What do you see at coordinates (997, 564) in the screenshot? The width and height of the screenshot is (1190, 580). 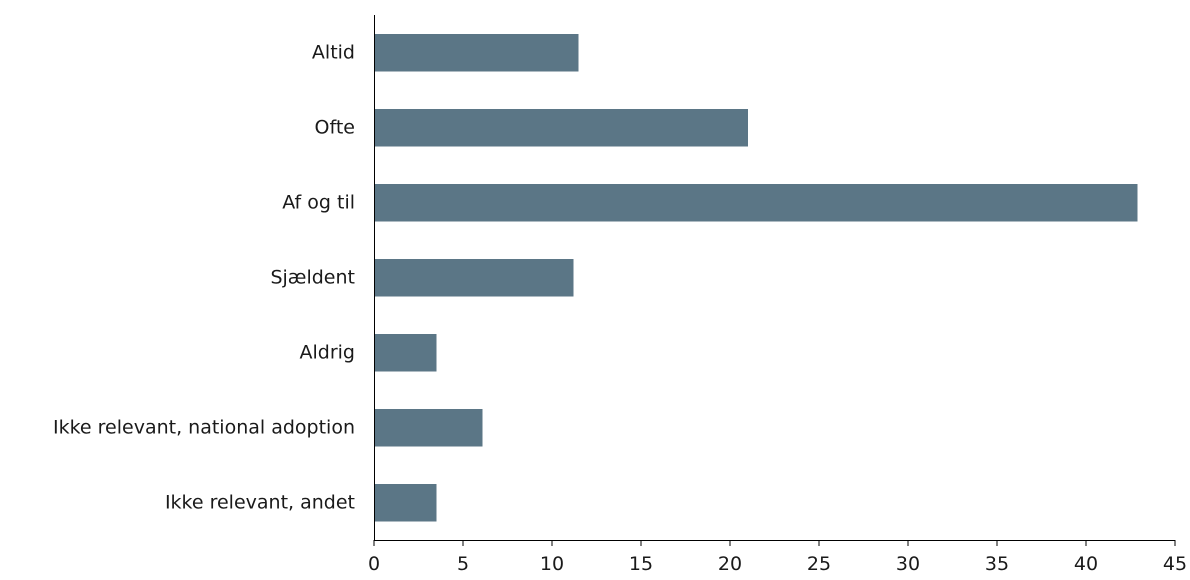 I see `x-tick-label: 35` at bounding box center [997, 564].